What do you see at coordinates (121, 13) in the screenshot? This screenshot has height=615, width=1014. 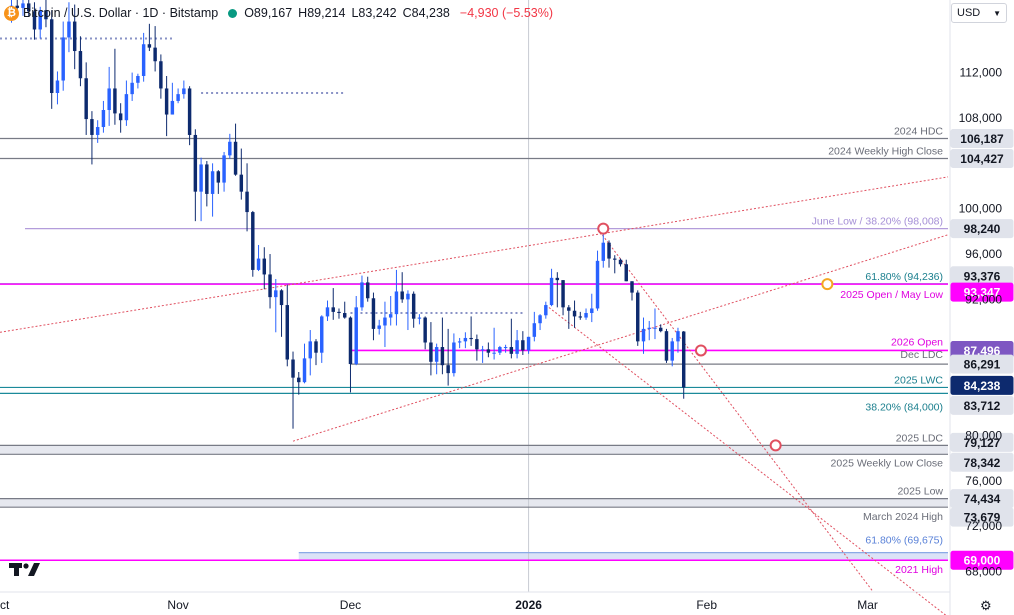 I see `symbol-title: Bitcoin / U.S. Dollar · 1D · Bitstamp` at bounding box center [121, 13].